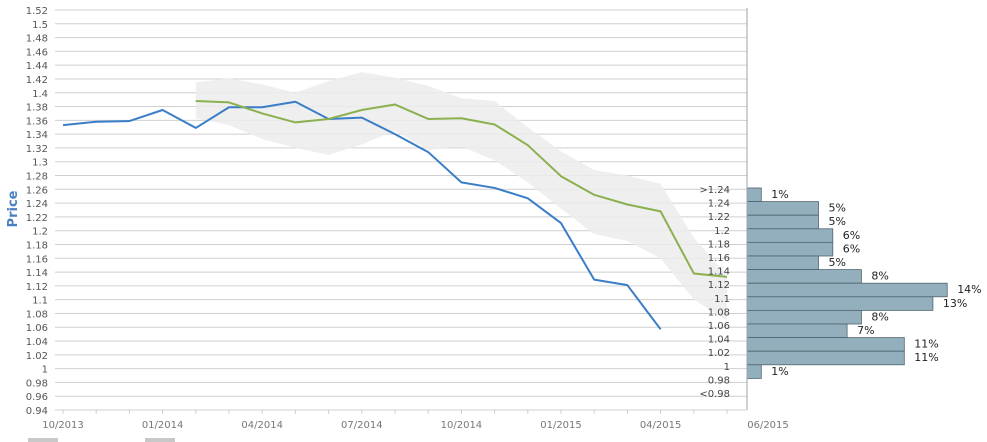 This screenshot has width=987, height=442. I want to click on distribution-bar-value: 14%, so click(969, 289).